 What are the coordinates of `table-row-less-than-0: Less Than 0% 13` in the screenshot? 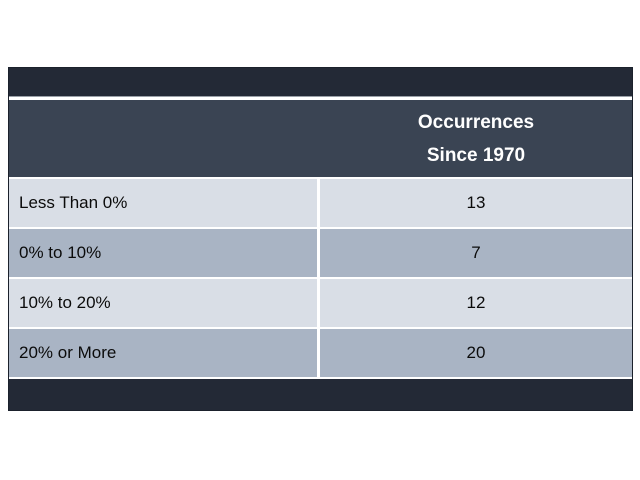 It's located at (320, 203).